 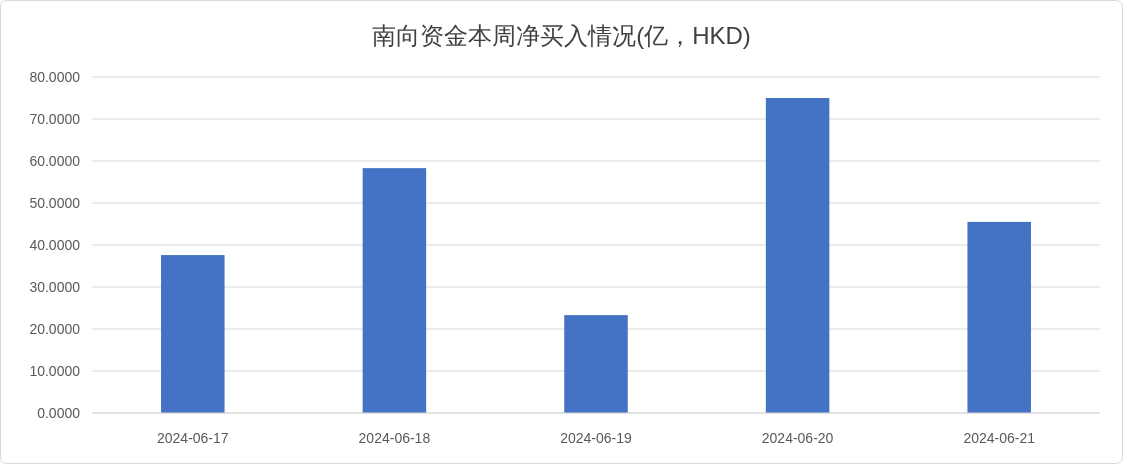 What do you see at coordinates (797, 438) in the screenshot?
I see `x-tick-label: 2024-06-20` at bounding box center [797, 438].